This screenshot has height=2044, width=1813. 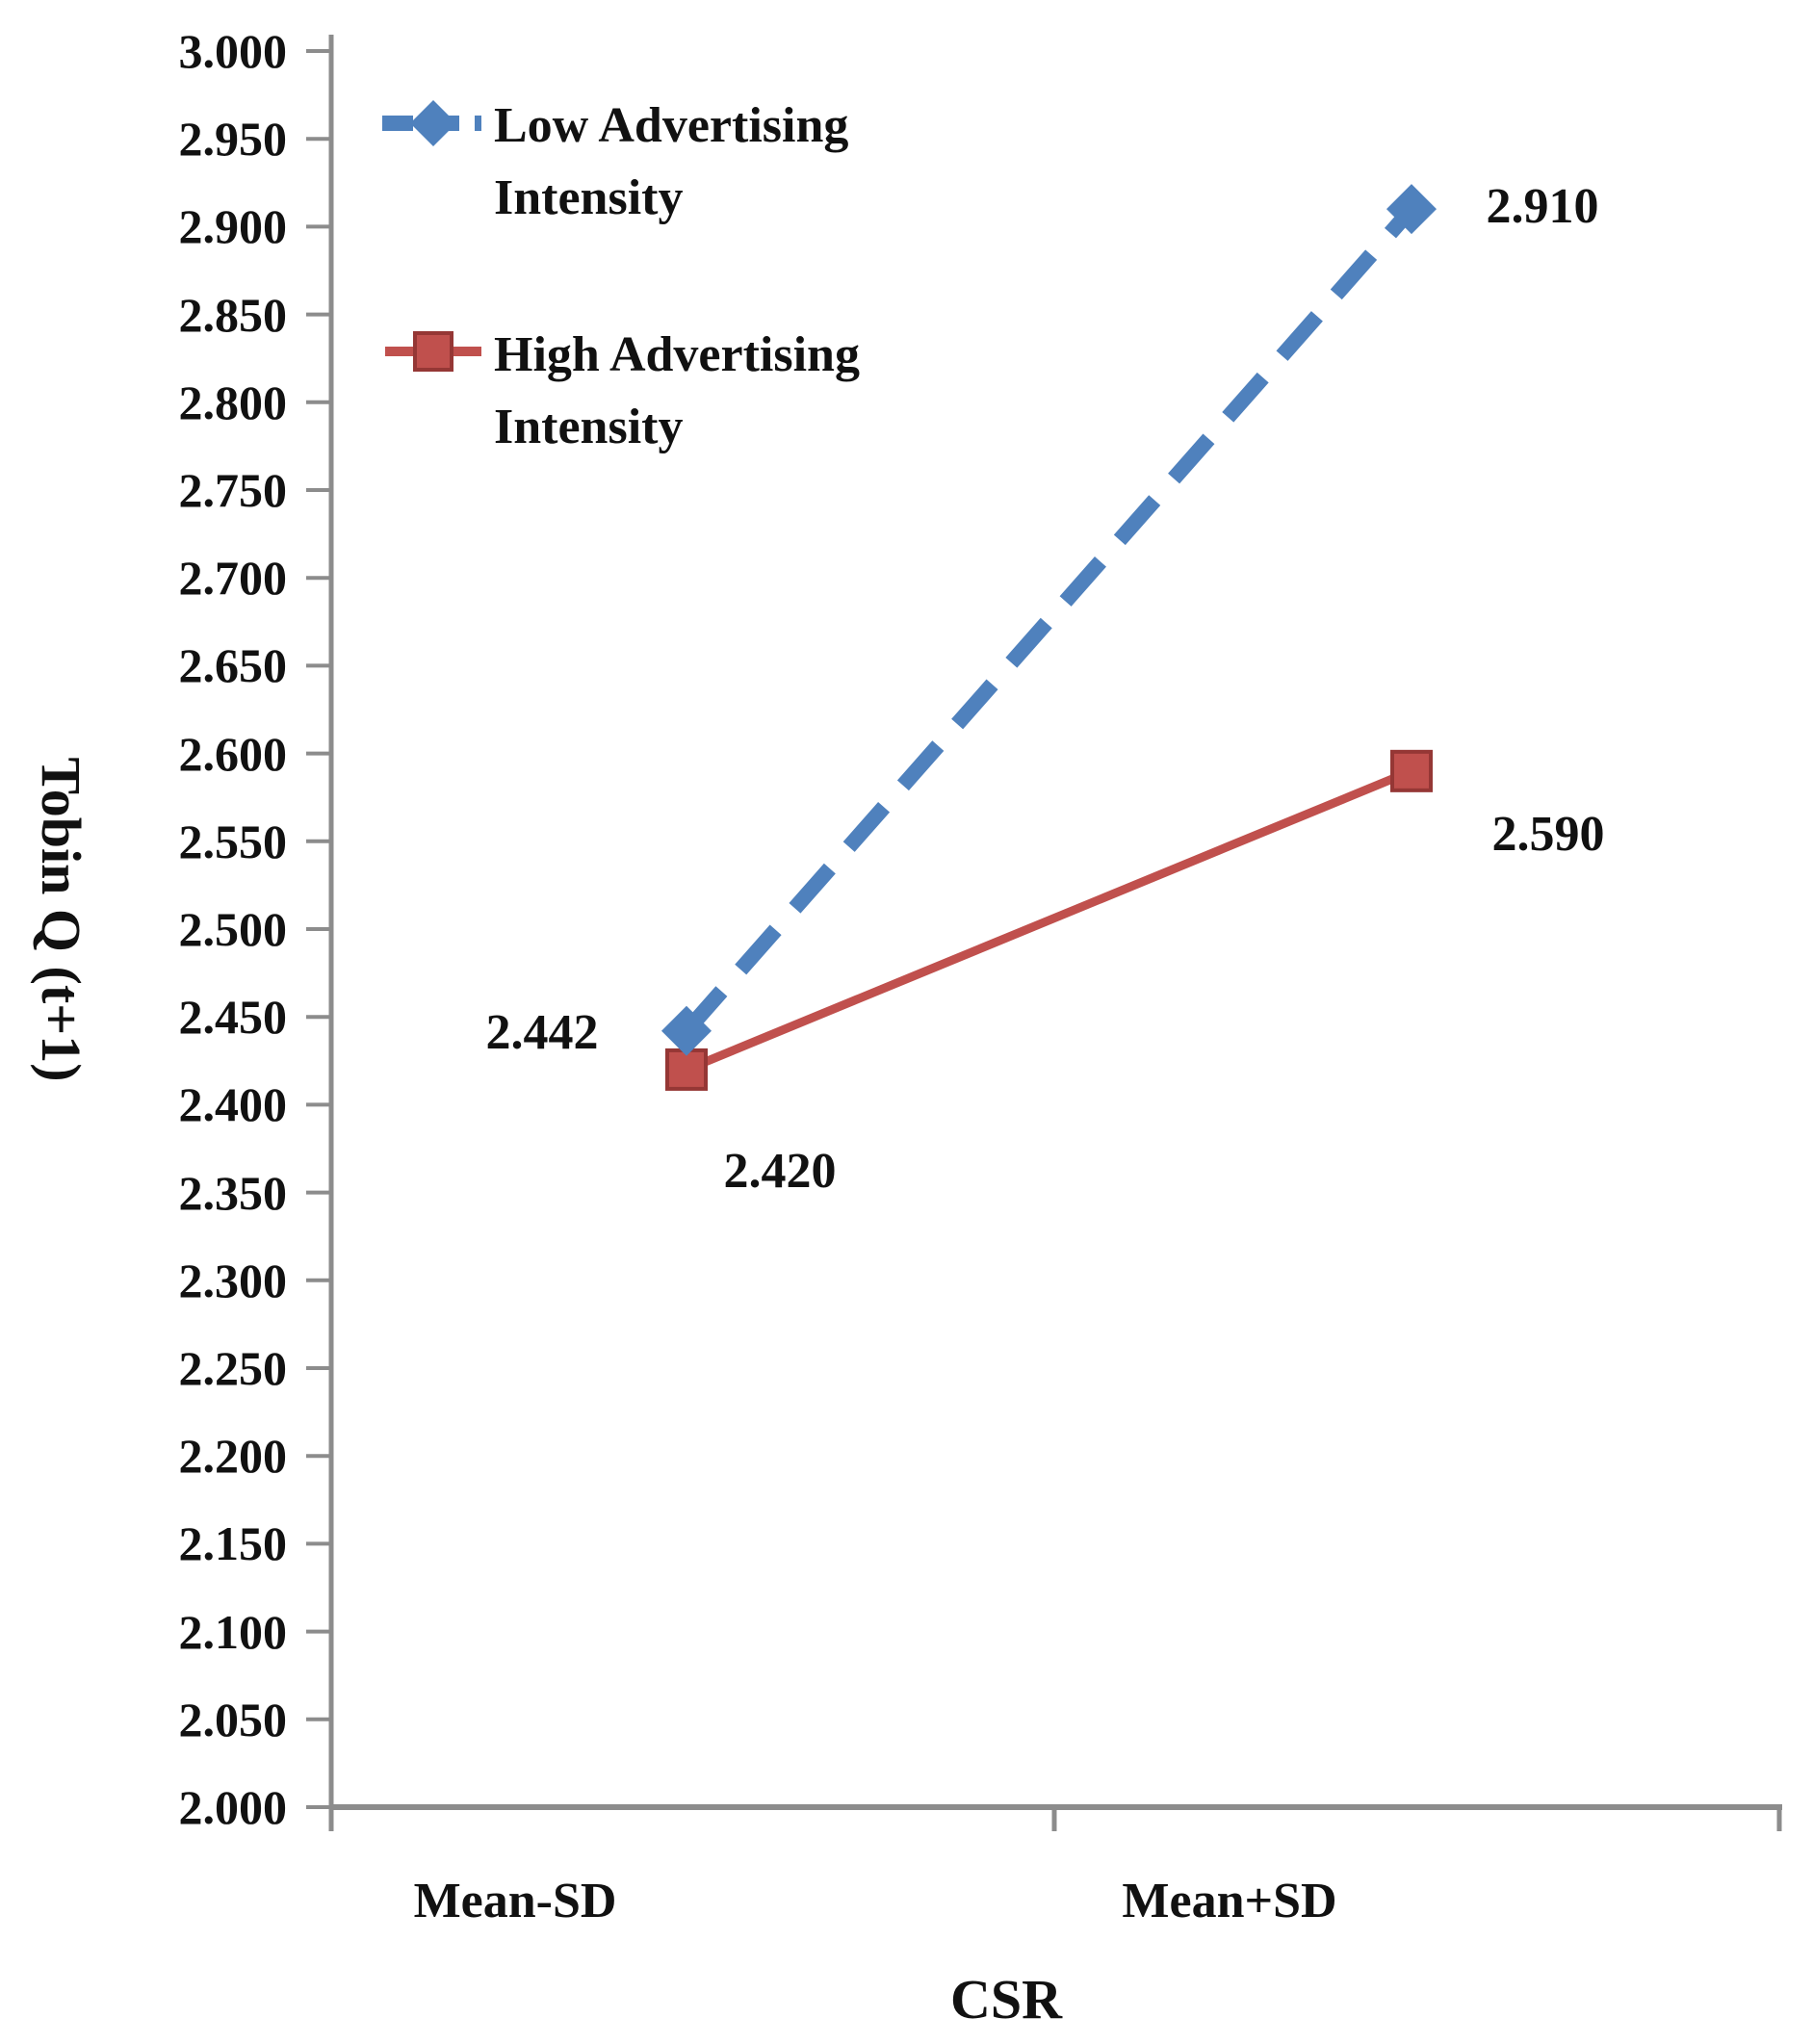 I want to click on y-tick-label: 2.400, so click(x=233, y=1104).